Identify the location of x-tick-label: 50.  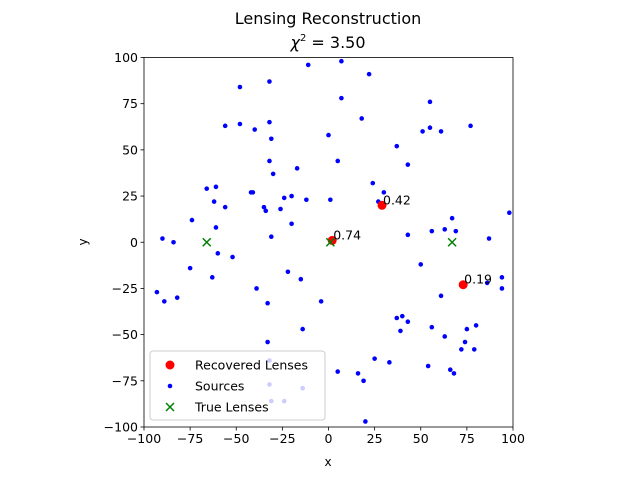
(421, 438).